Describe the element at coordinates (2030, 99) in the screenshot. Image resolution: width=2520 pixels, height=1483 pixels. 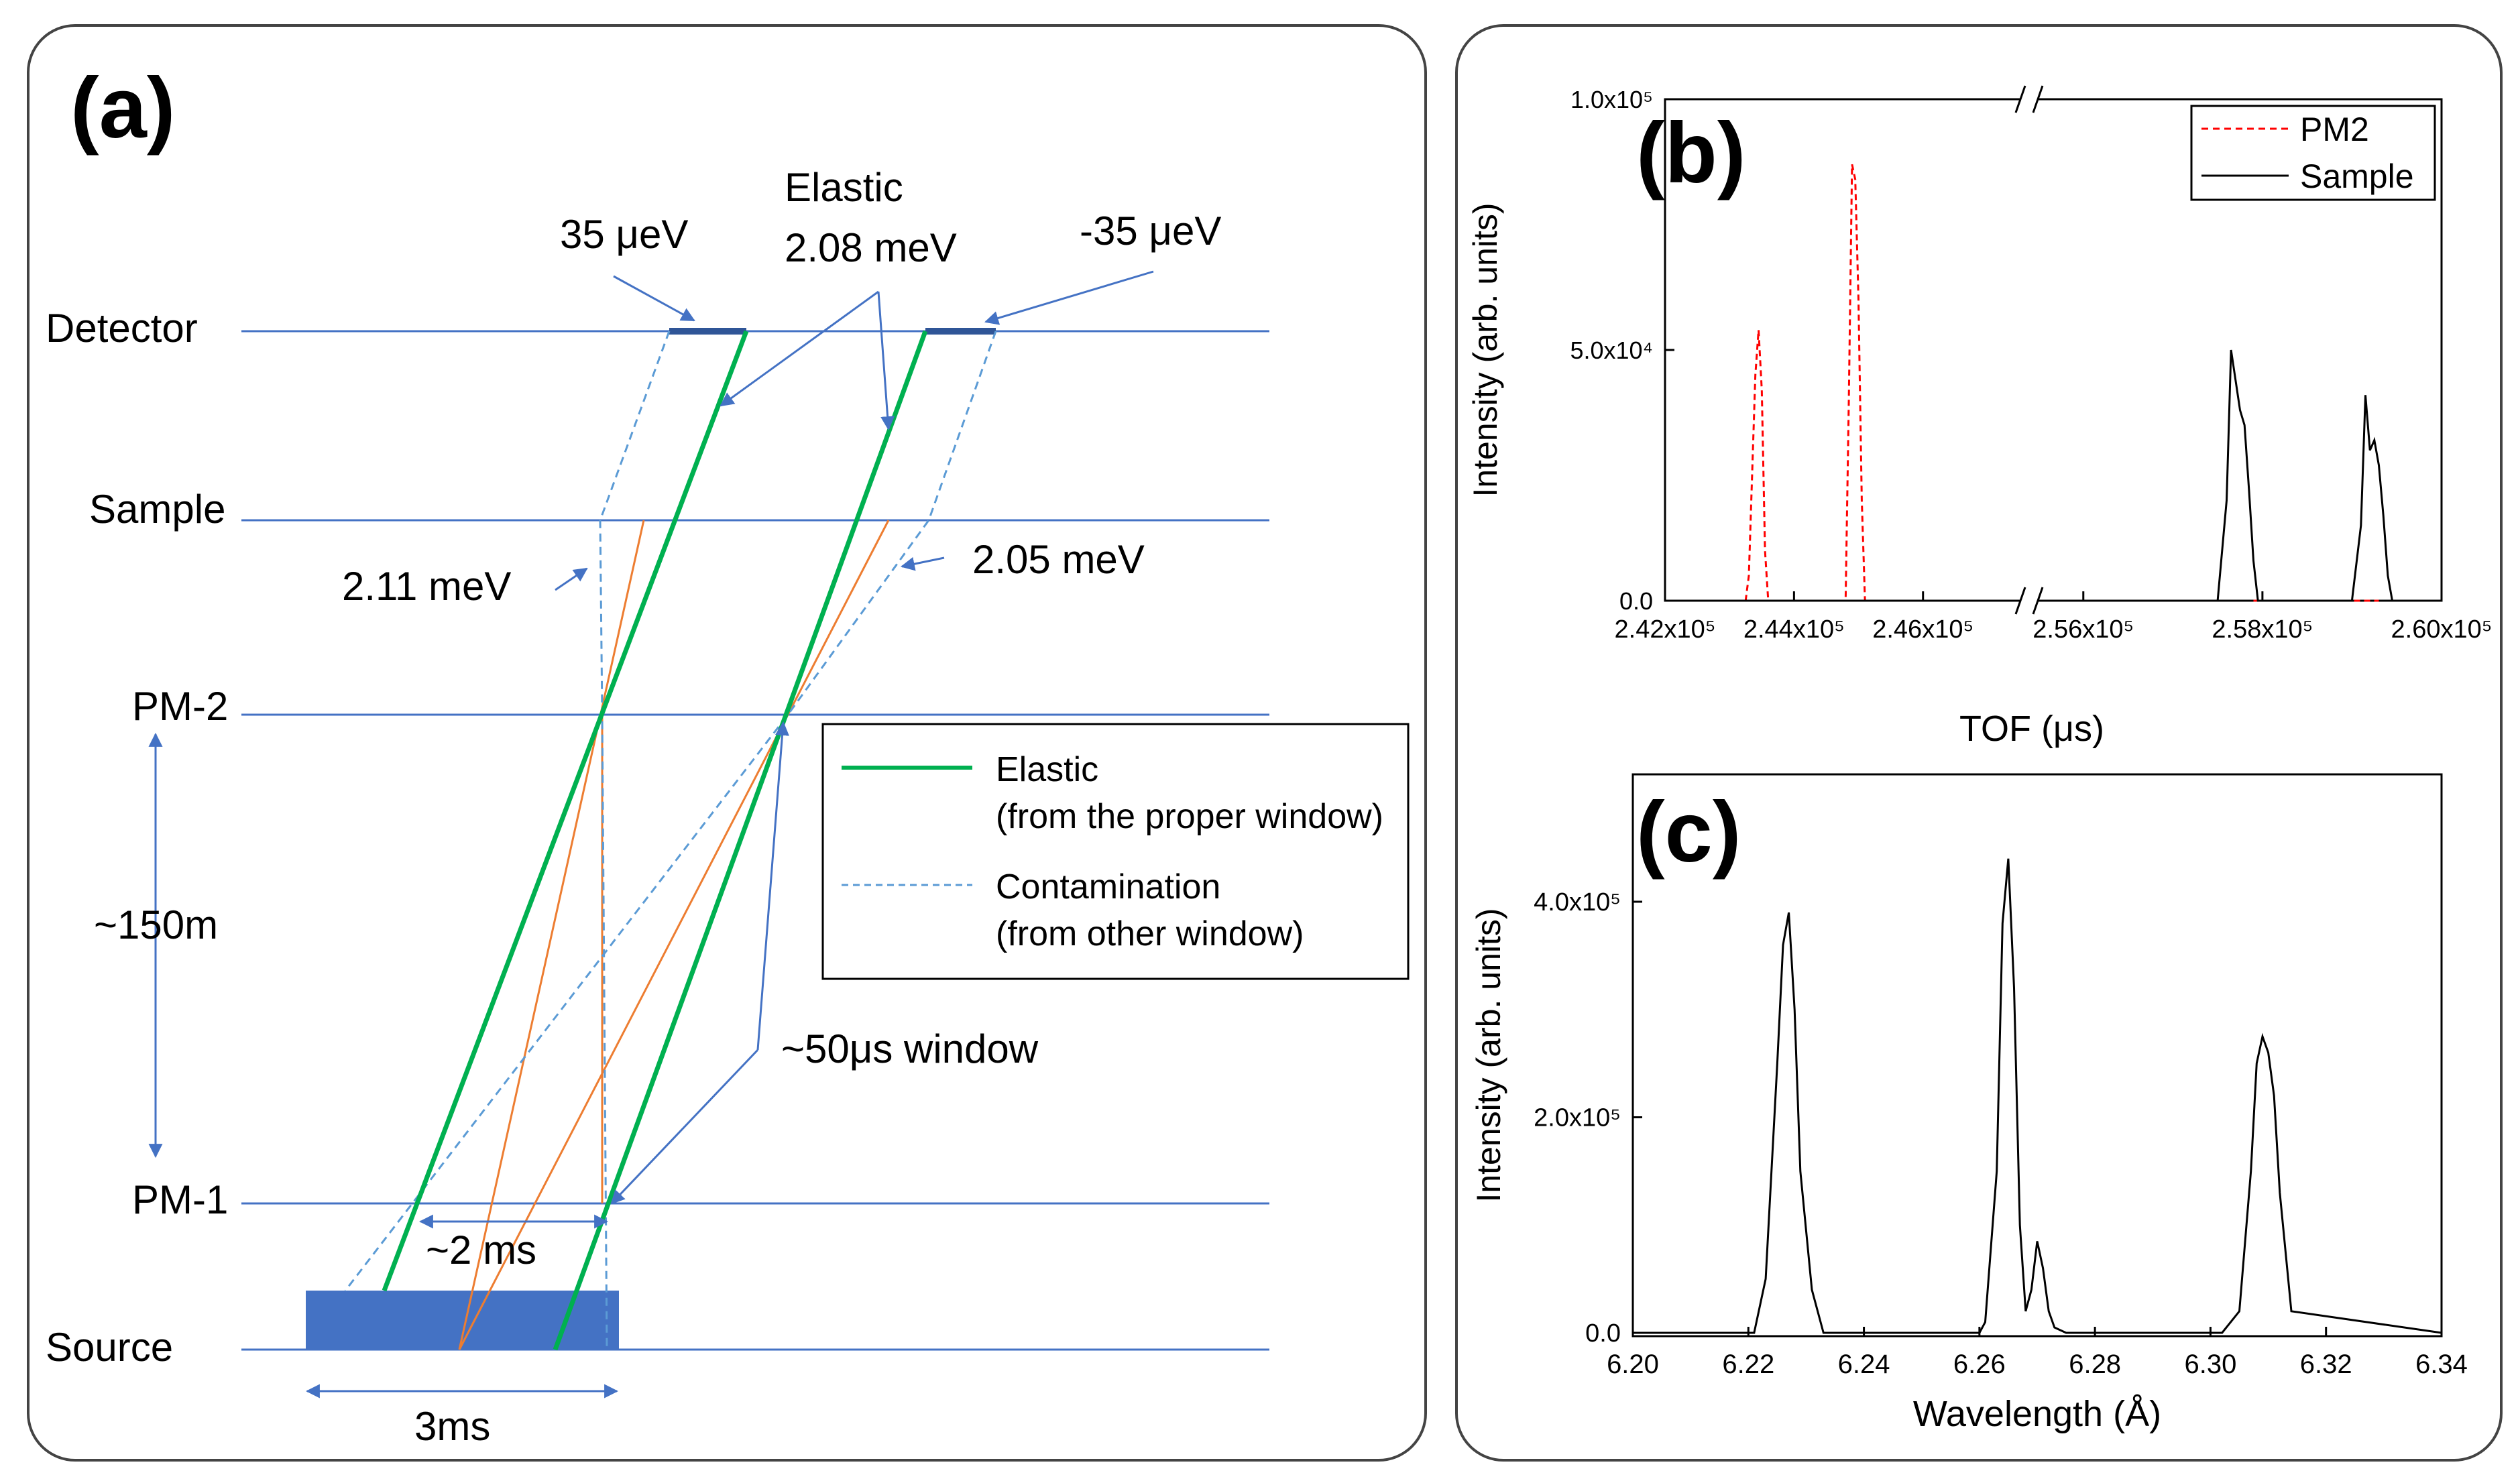
I see `axis-break-gap-top` at that location.